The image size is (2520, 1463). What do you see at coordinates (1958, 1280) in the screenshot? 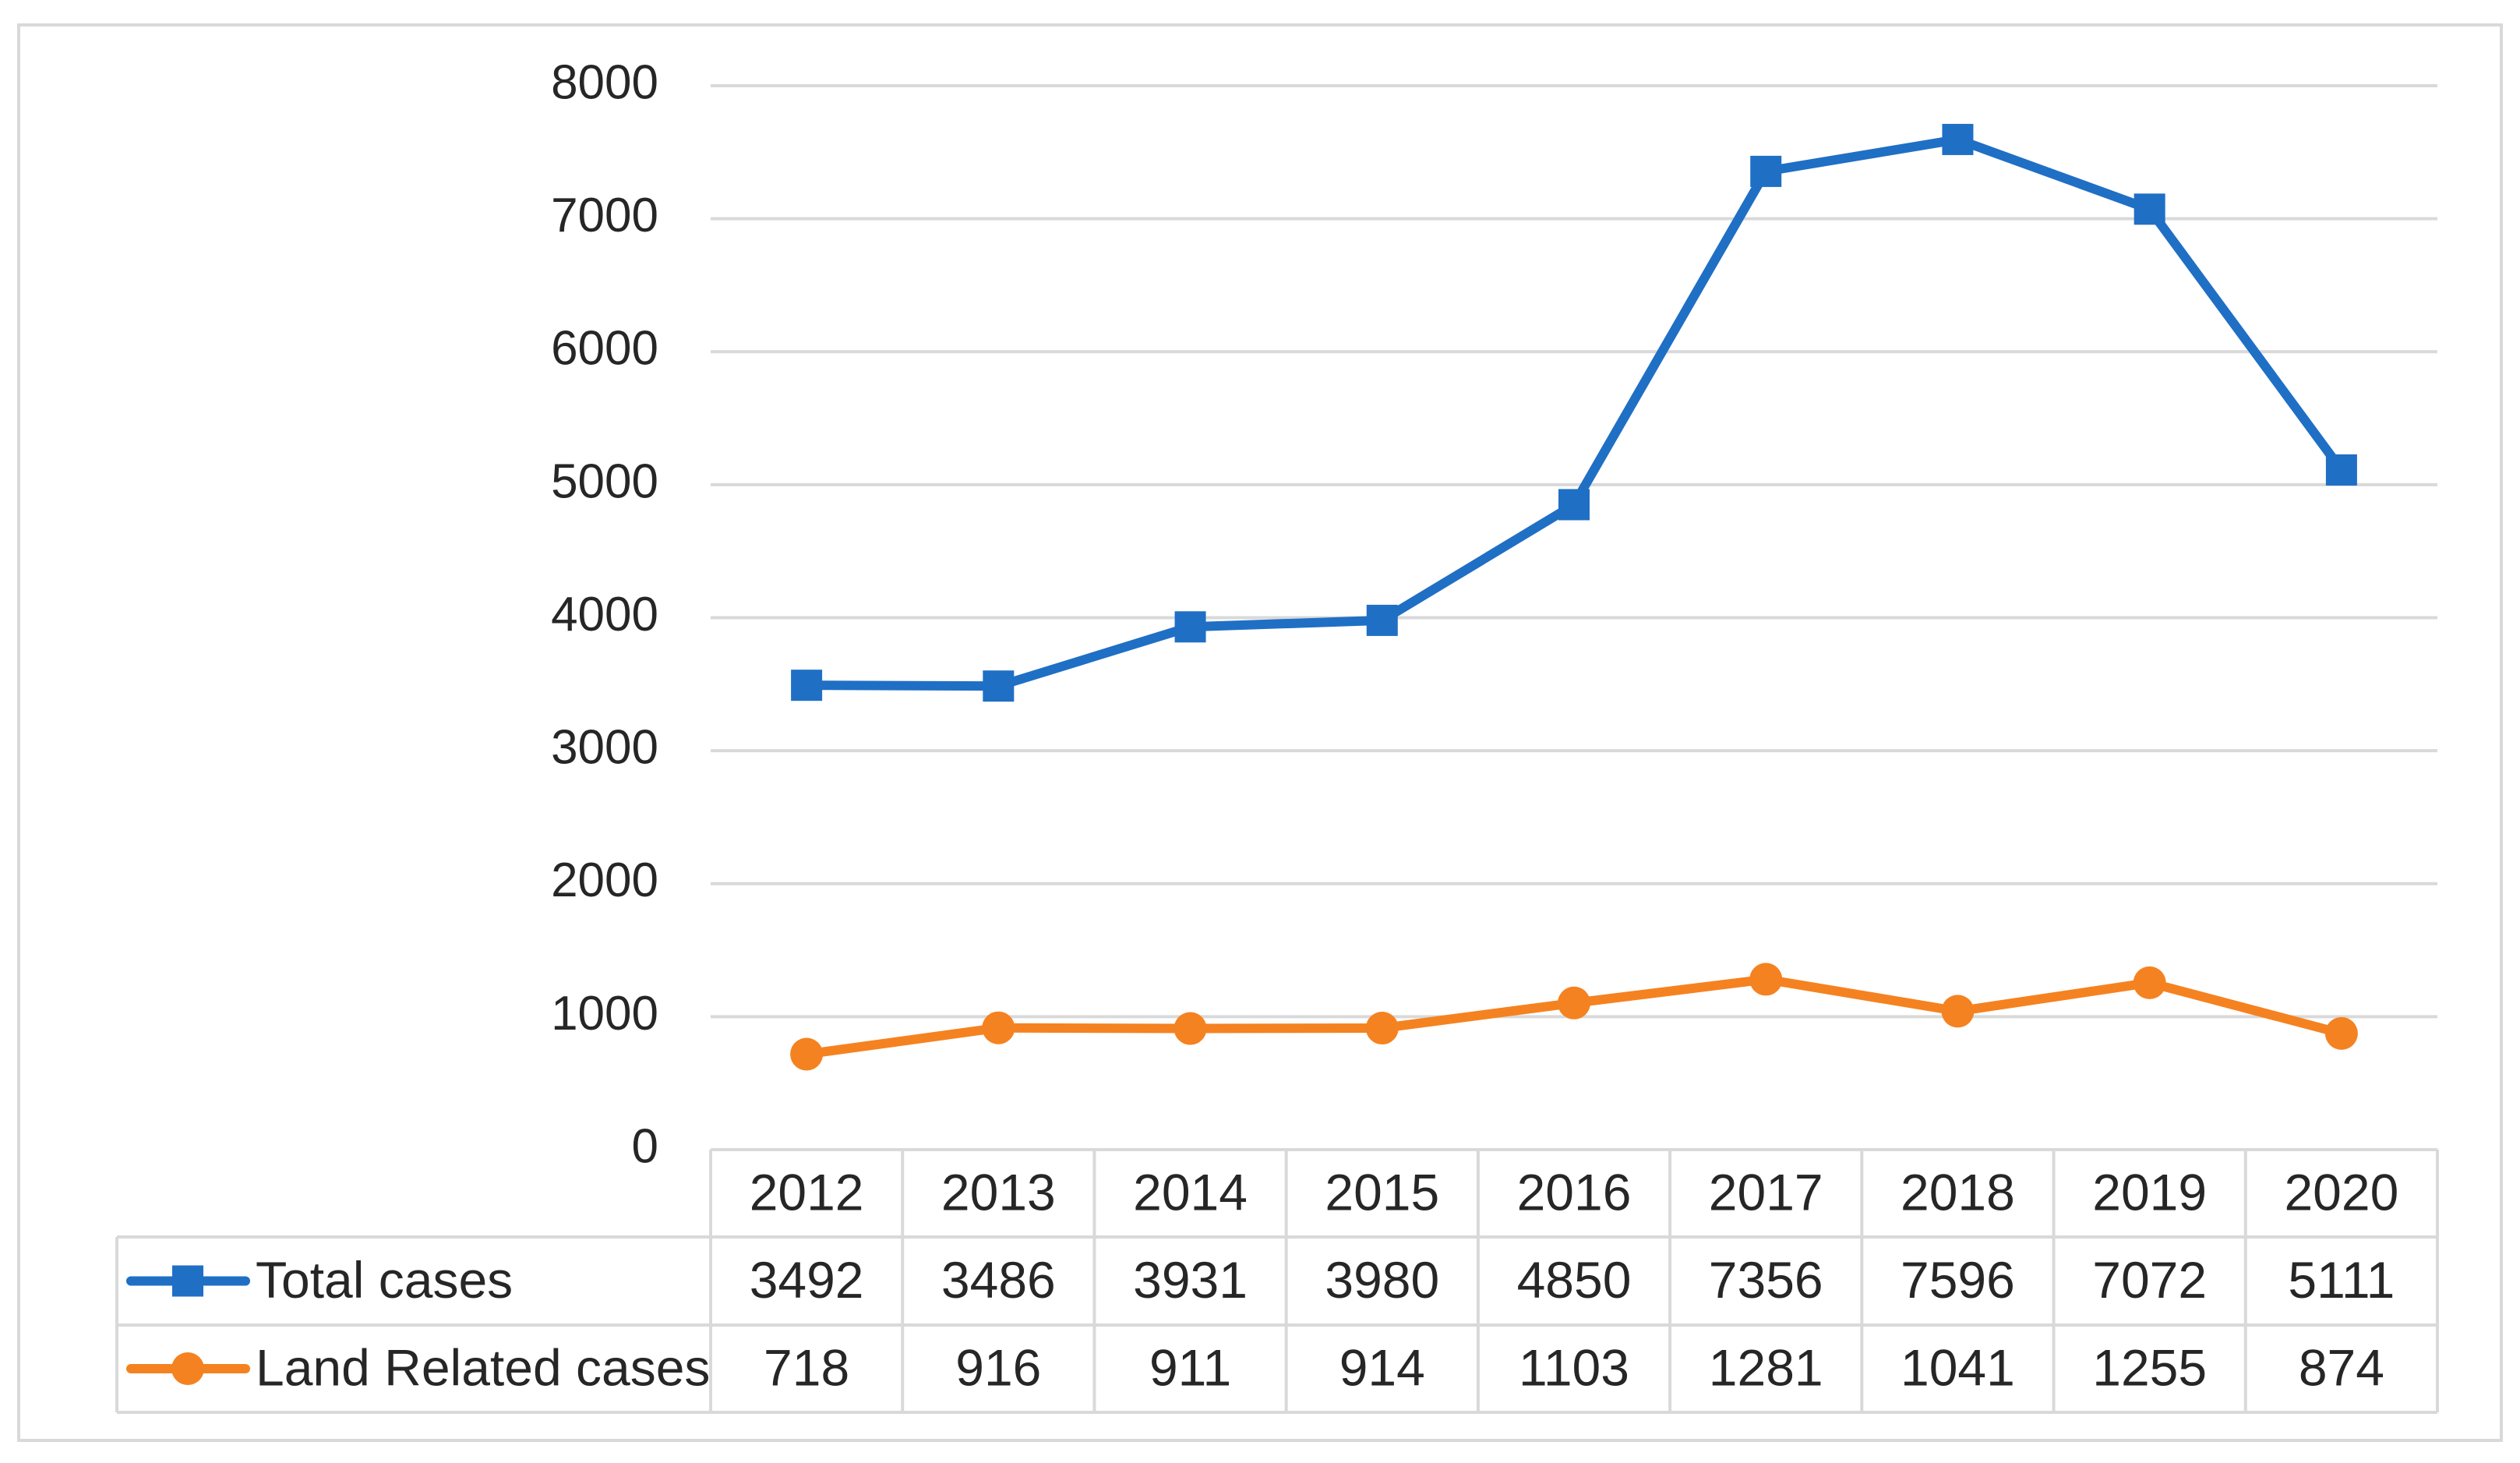
I see `data-label: 7596` at bounding box center [1958, 1280].